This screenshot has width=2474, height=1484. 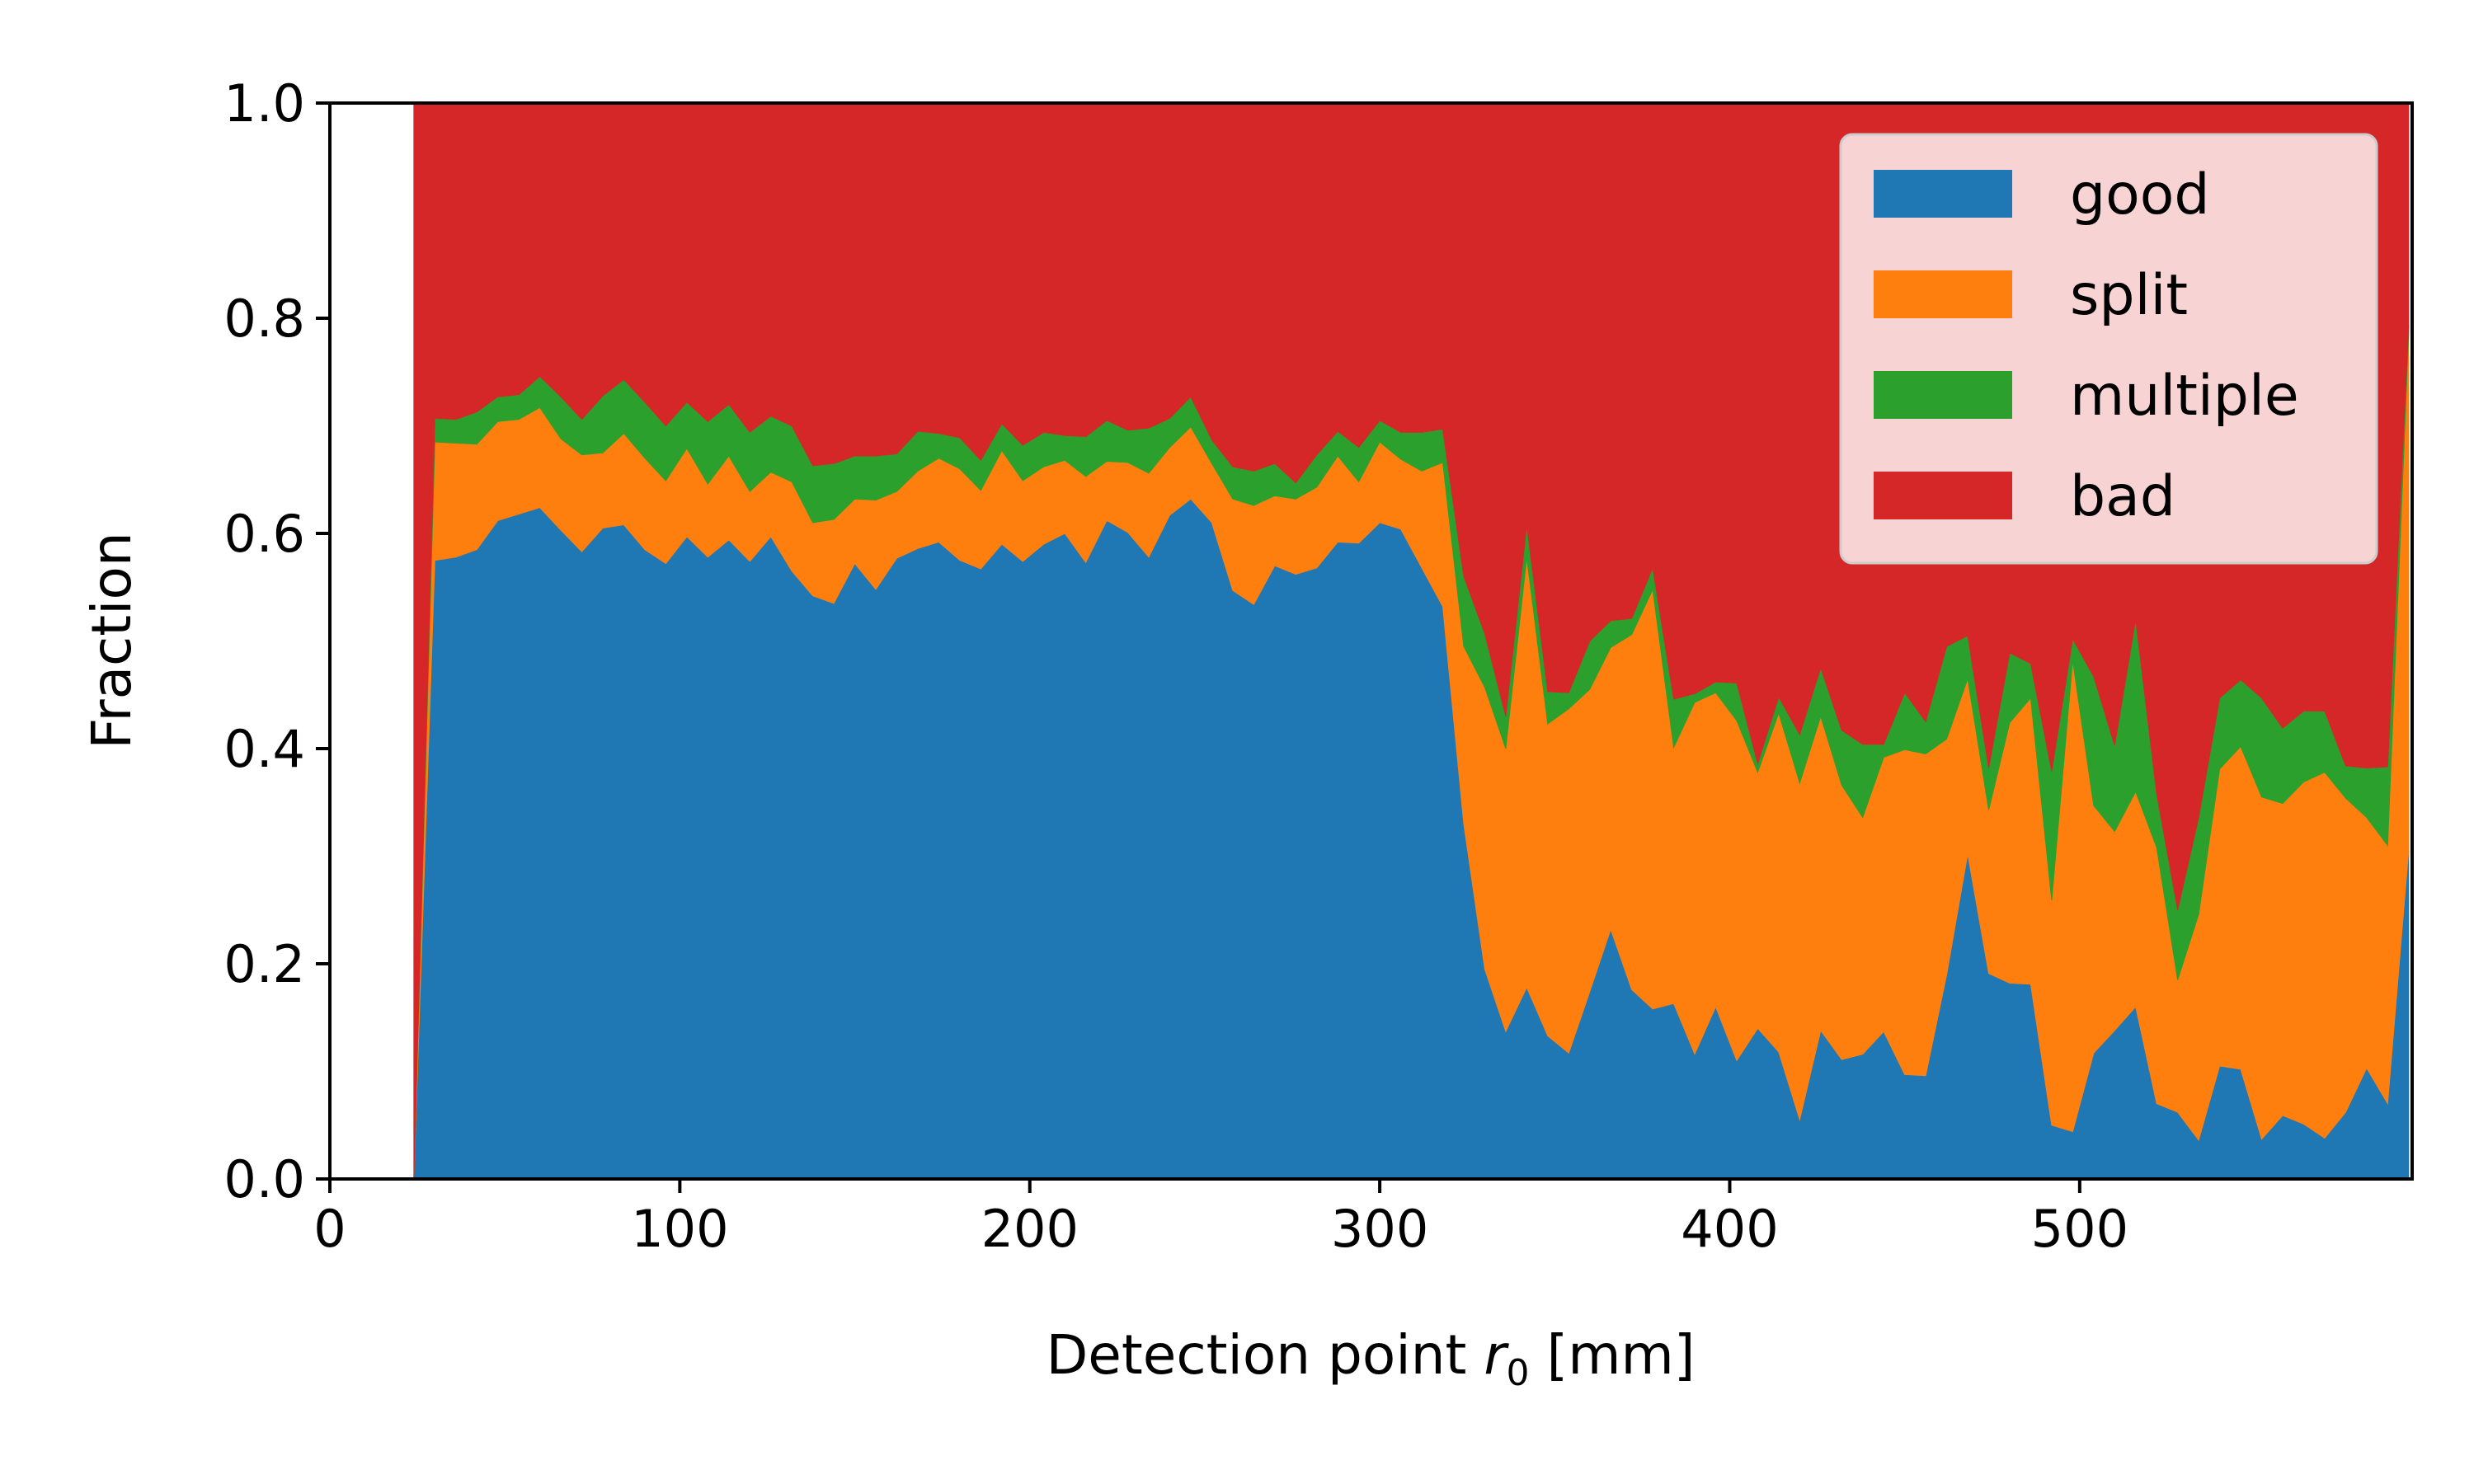 I want to click on x-tick-label: 0, so click(x=329, y=1229).